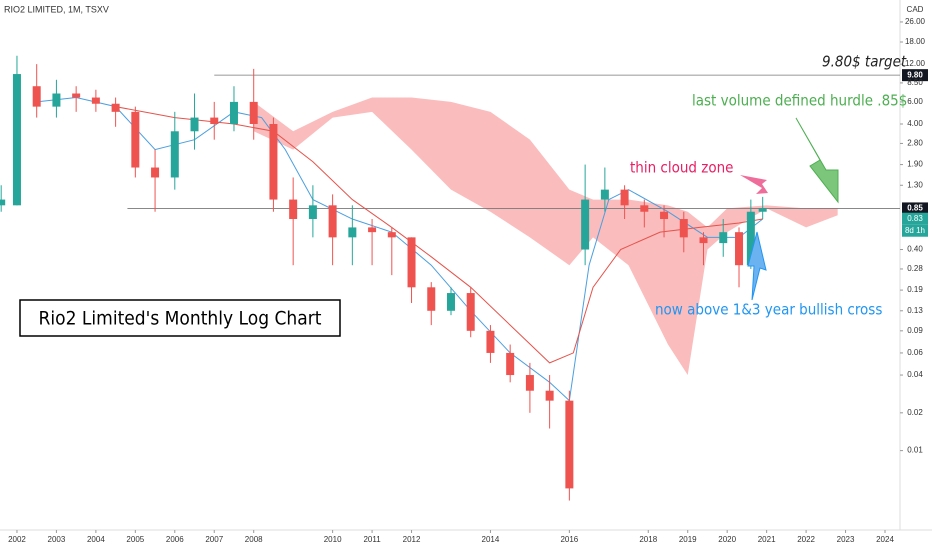  I want to click on price-tag-label: 0.85, so click(915, 208).